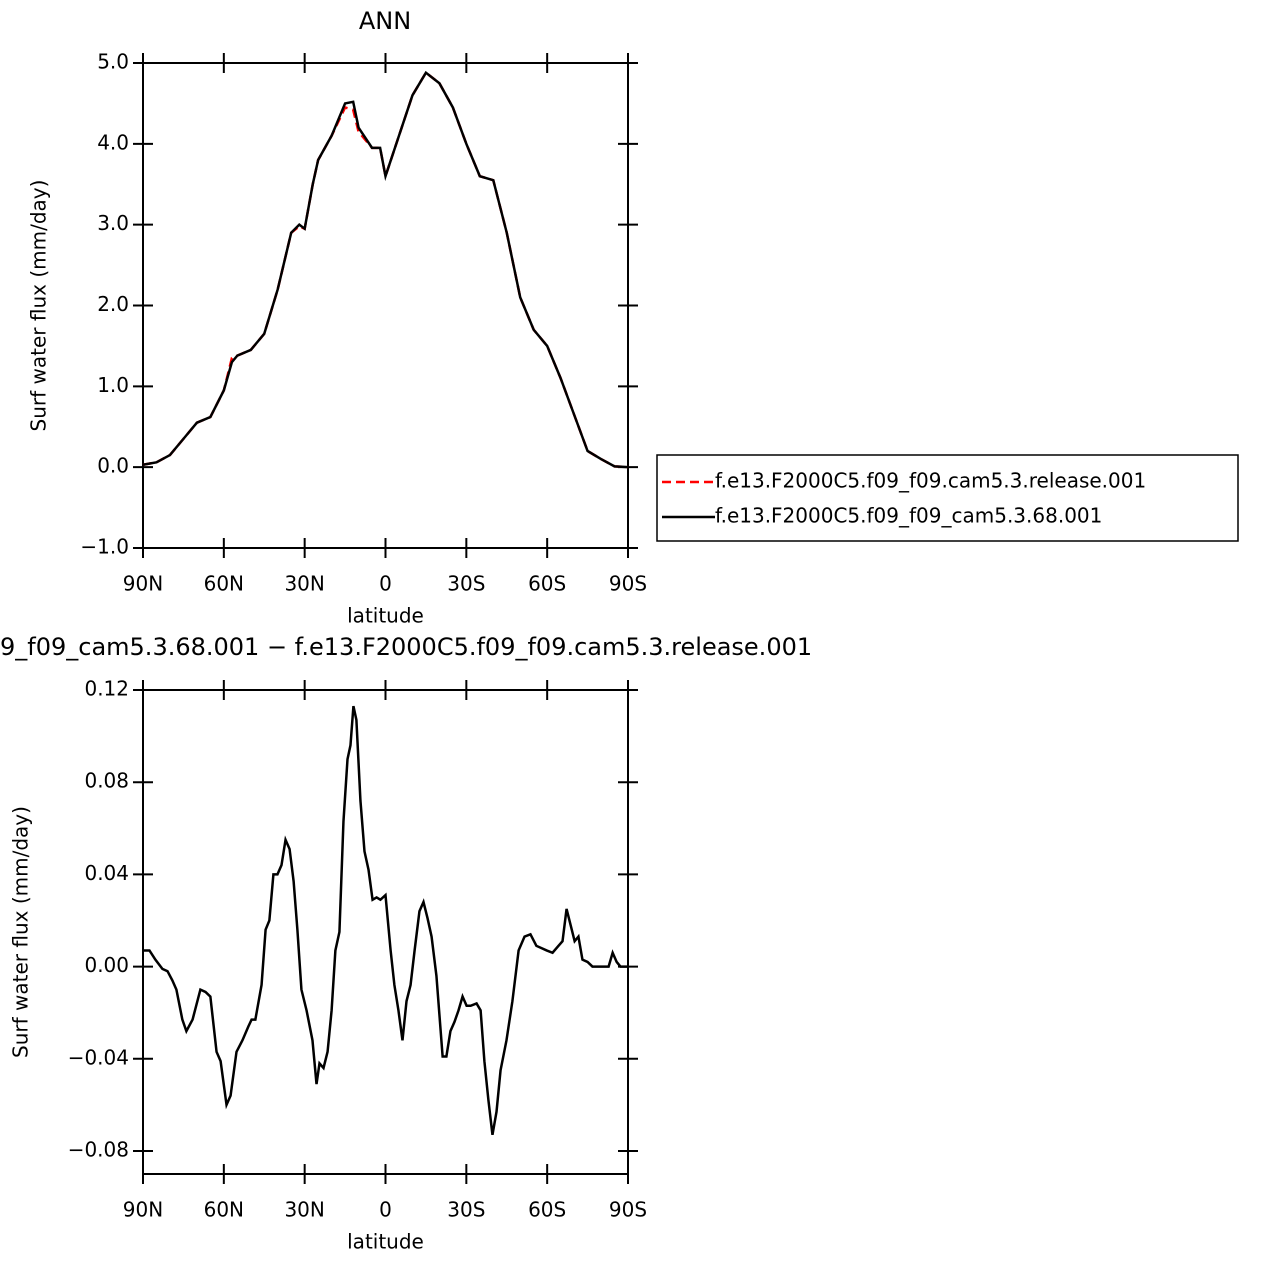 The height and width of the screenshot is (1263, 1263). What do you see at coordinates (908, 516) in the screenshot?
I see `legend-label: f.e13.F2000C5.f09_f09_cam5.3.68.001` at bounding box center [908, 516].